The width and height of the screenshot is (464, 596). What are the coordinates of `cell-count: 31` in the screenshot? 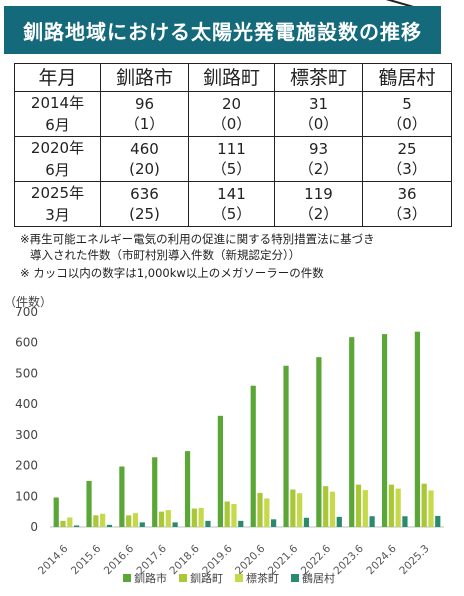 It's located at (318, 104).